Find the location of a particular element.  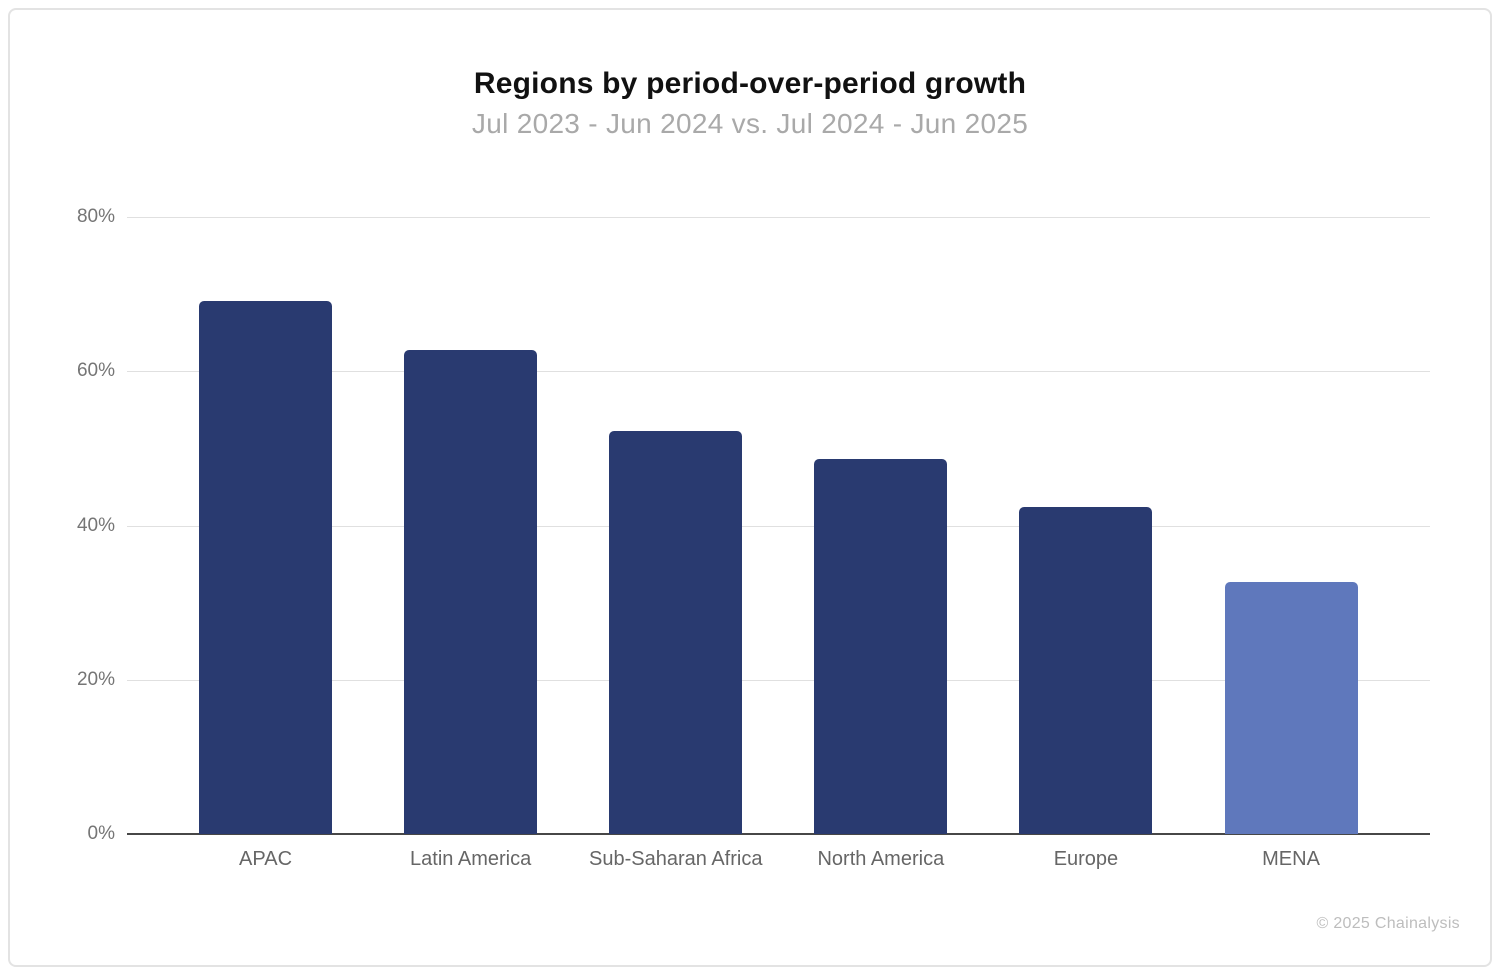

copyright-text: © 2025 Chainalysis is located at coordinates (1388, 923).